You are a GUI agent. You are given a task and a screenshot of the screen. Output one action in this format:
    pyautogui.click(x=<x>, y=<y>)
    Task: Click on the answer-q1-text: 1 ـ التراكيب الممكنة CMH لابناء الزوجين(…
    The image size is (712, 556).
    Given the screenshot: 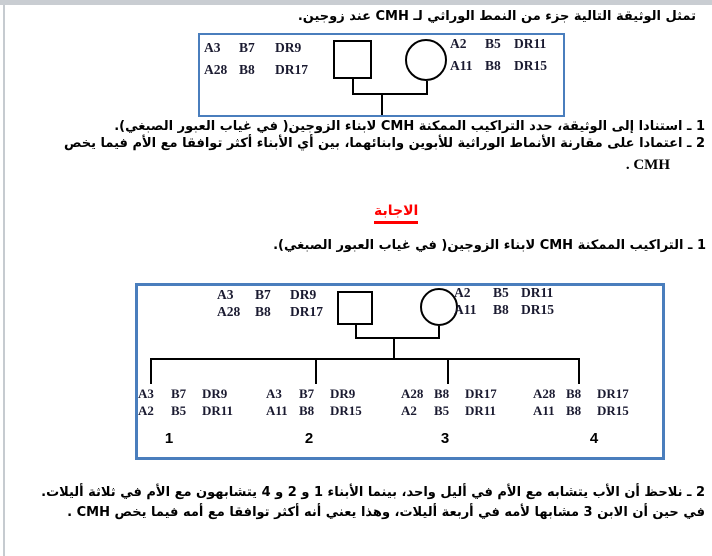 What is the action you would take?
    pyautogui.click(x=489, y=245)
    